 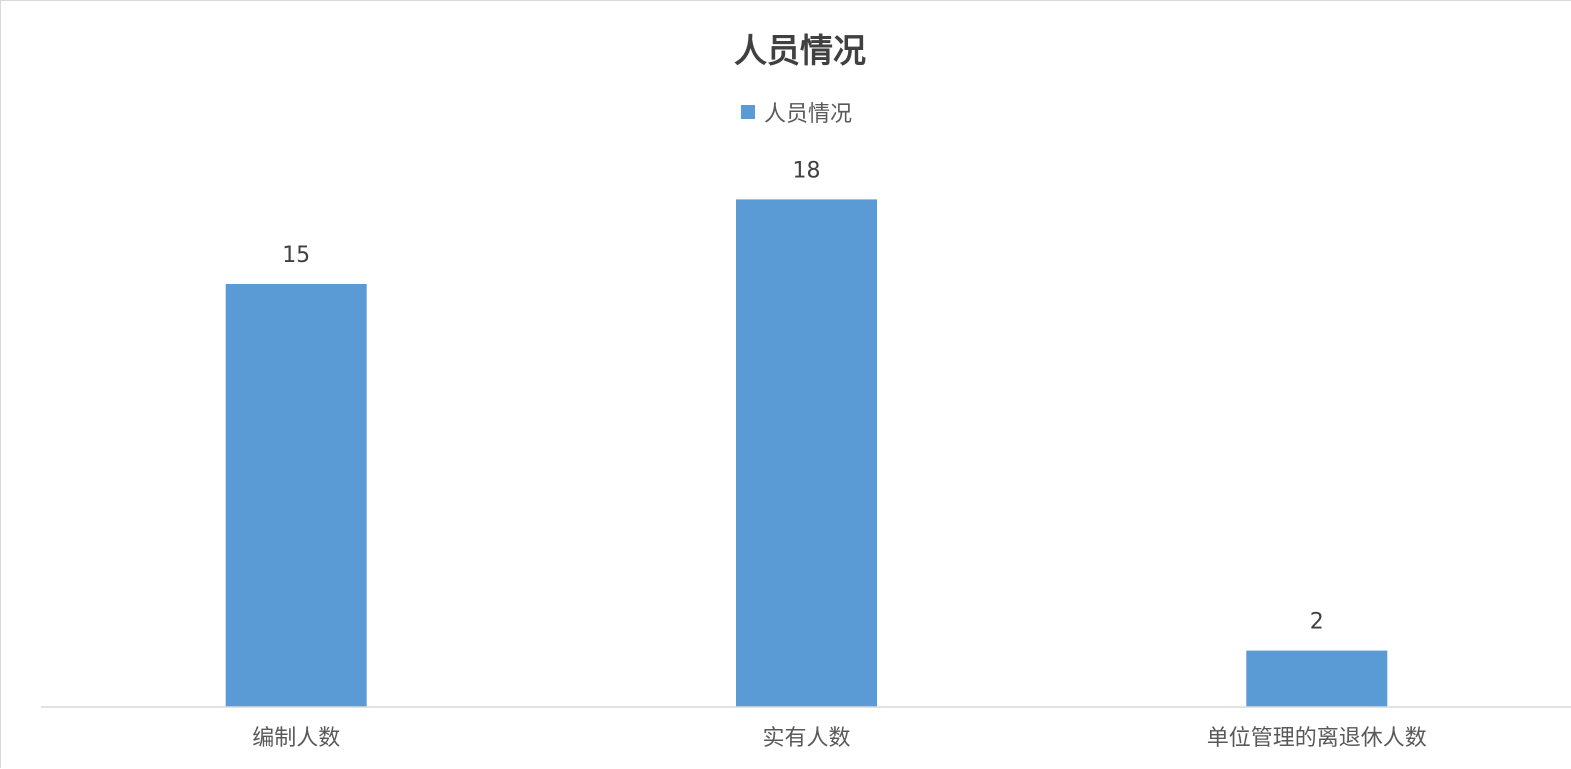 I want to click on data-label-1: 15, so click(x=296, y=255).